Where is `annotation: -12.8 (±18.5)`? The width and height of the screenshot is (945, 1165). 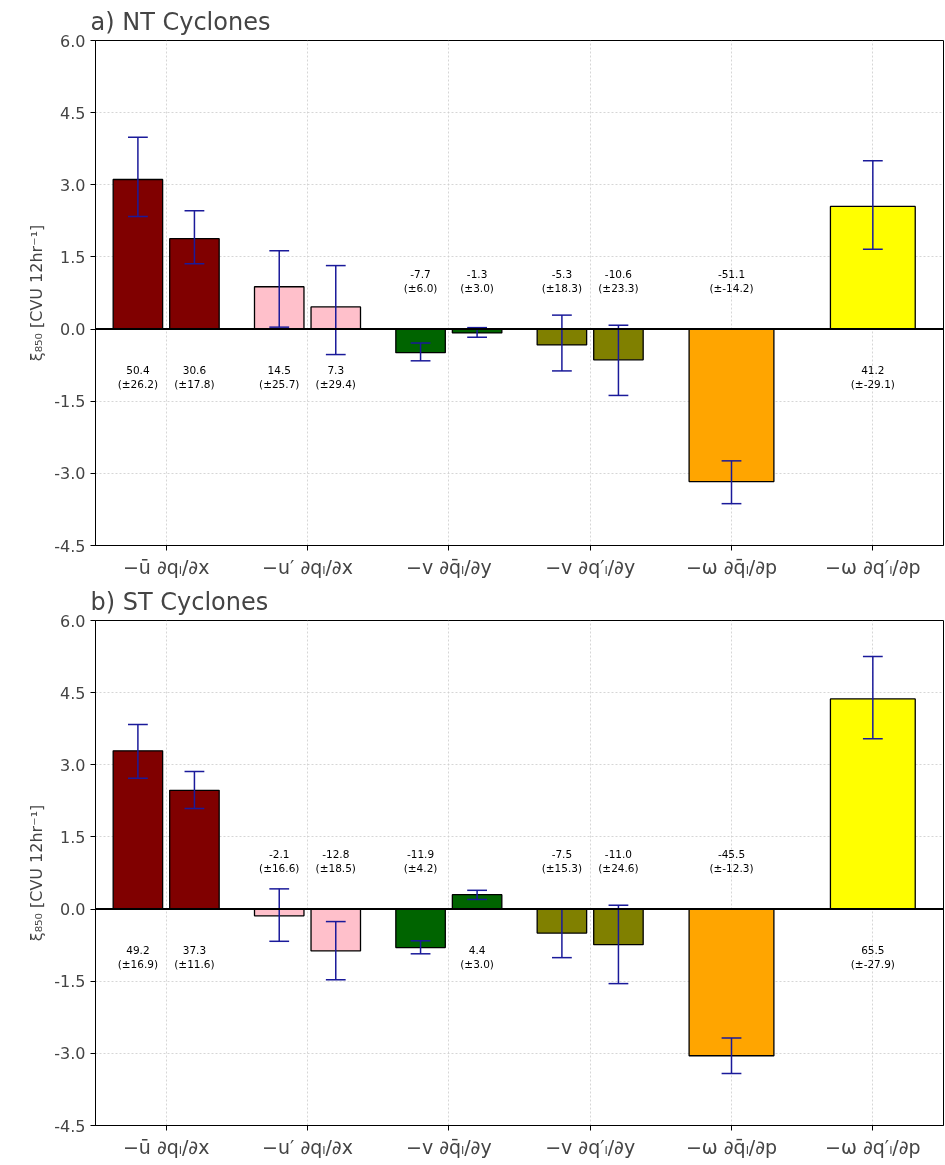 annotation: -12.8 (±18.5) is located at coordinates (335, 861).